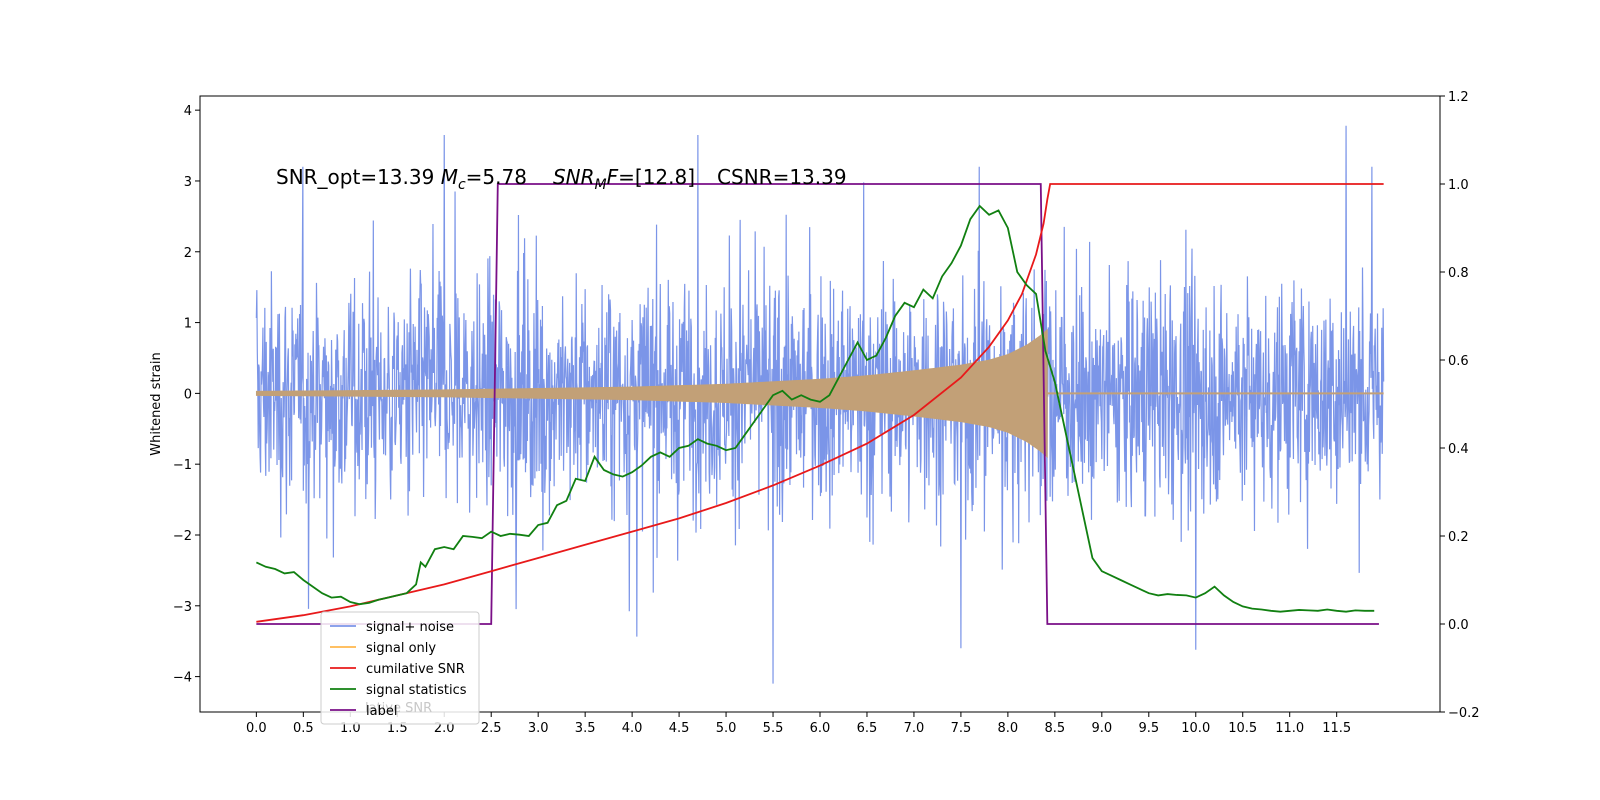  Describe the element at coordinates (1464, 713) in the screenshot. I see `y2-tick-label: −0.2` at that location.